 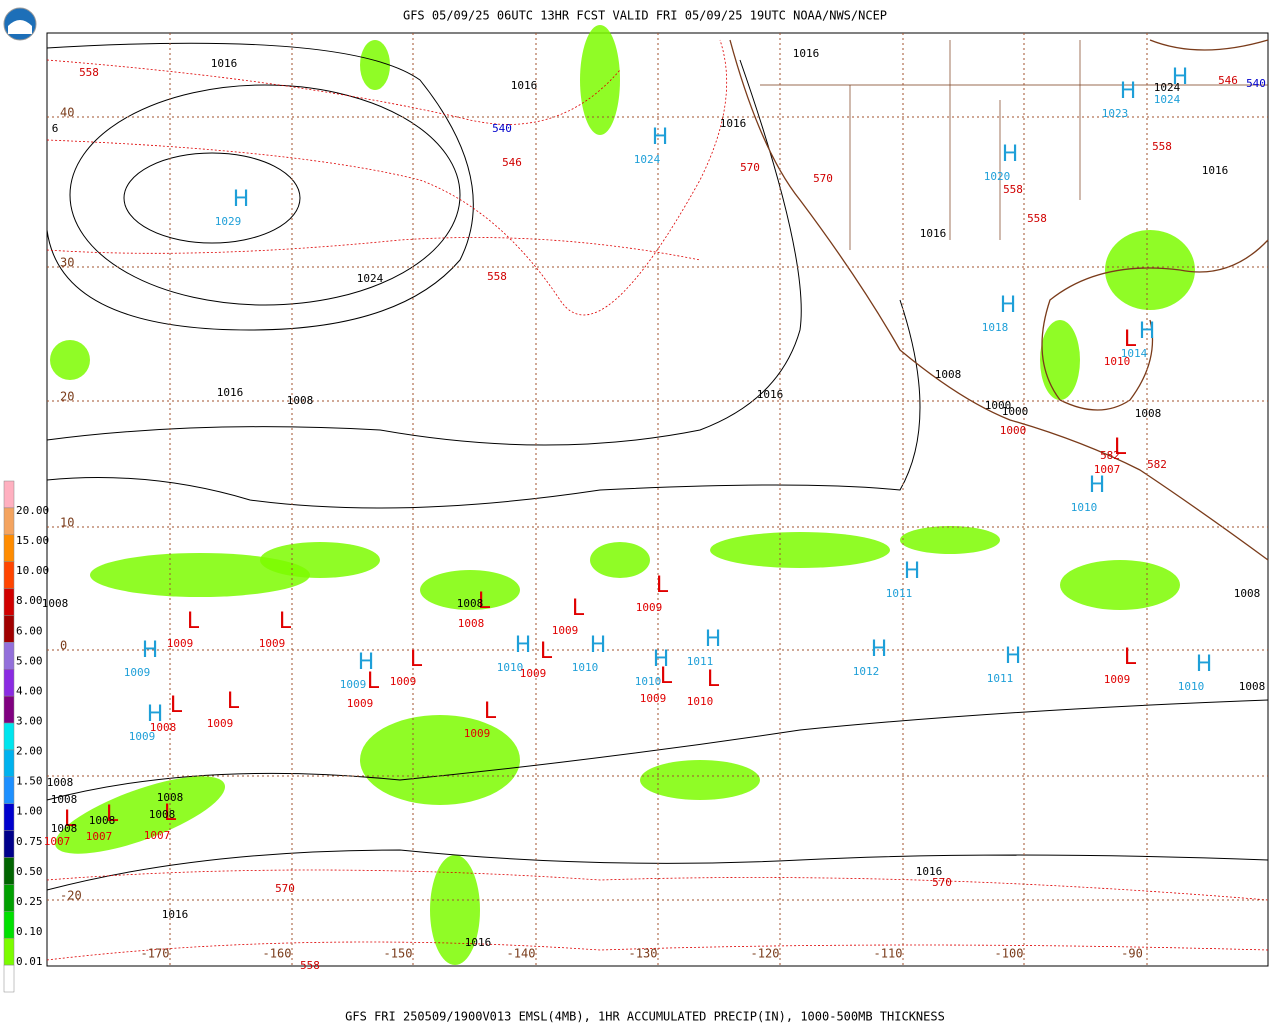 What do you see at coordinates (643, 954) in the screenshot?
I see `lon-label: -130` at bounding box center [643, 954].